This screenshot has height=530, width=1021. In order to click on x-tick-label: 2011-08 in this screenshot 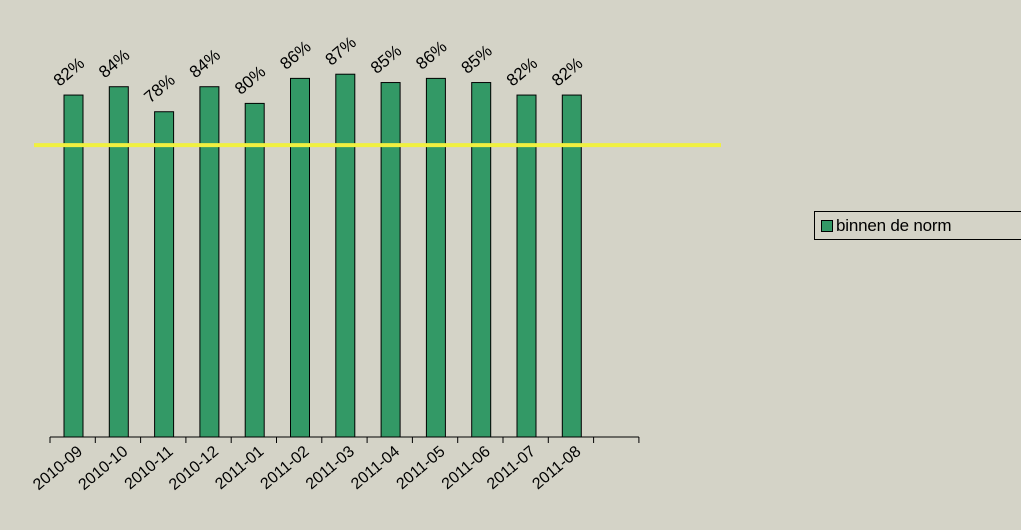, I will do `click(556, 468)`.